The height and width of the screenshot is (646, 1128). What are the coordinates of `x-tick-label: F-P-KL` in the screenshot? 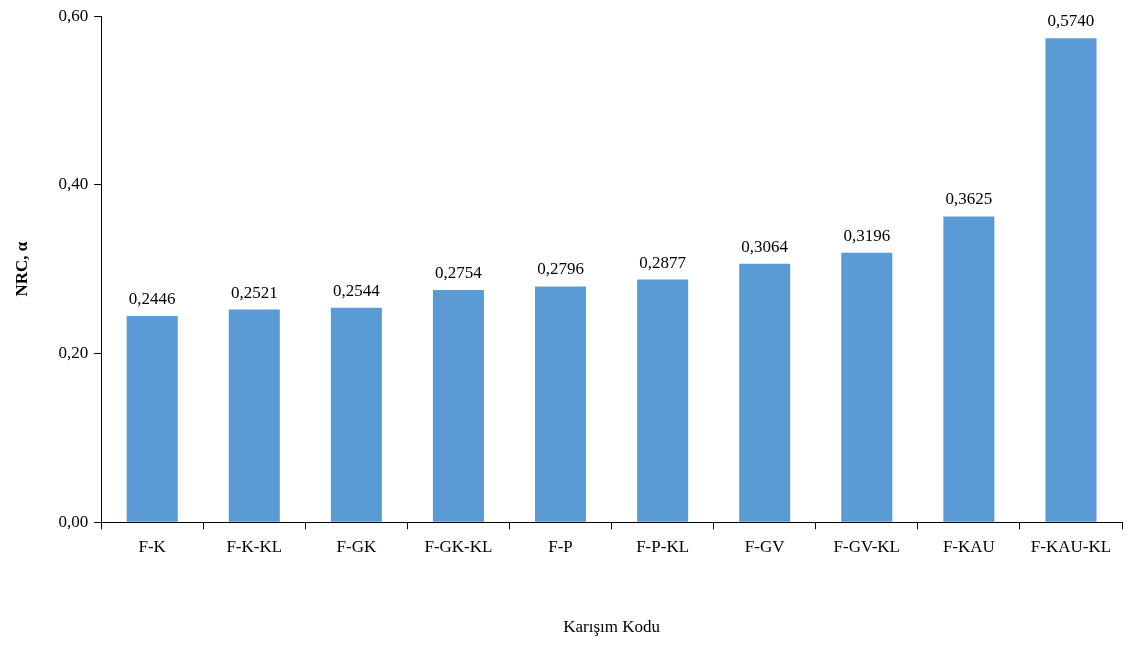 It's located at (663, 546).